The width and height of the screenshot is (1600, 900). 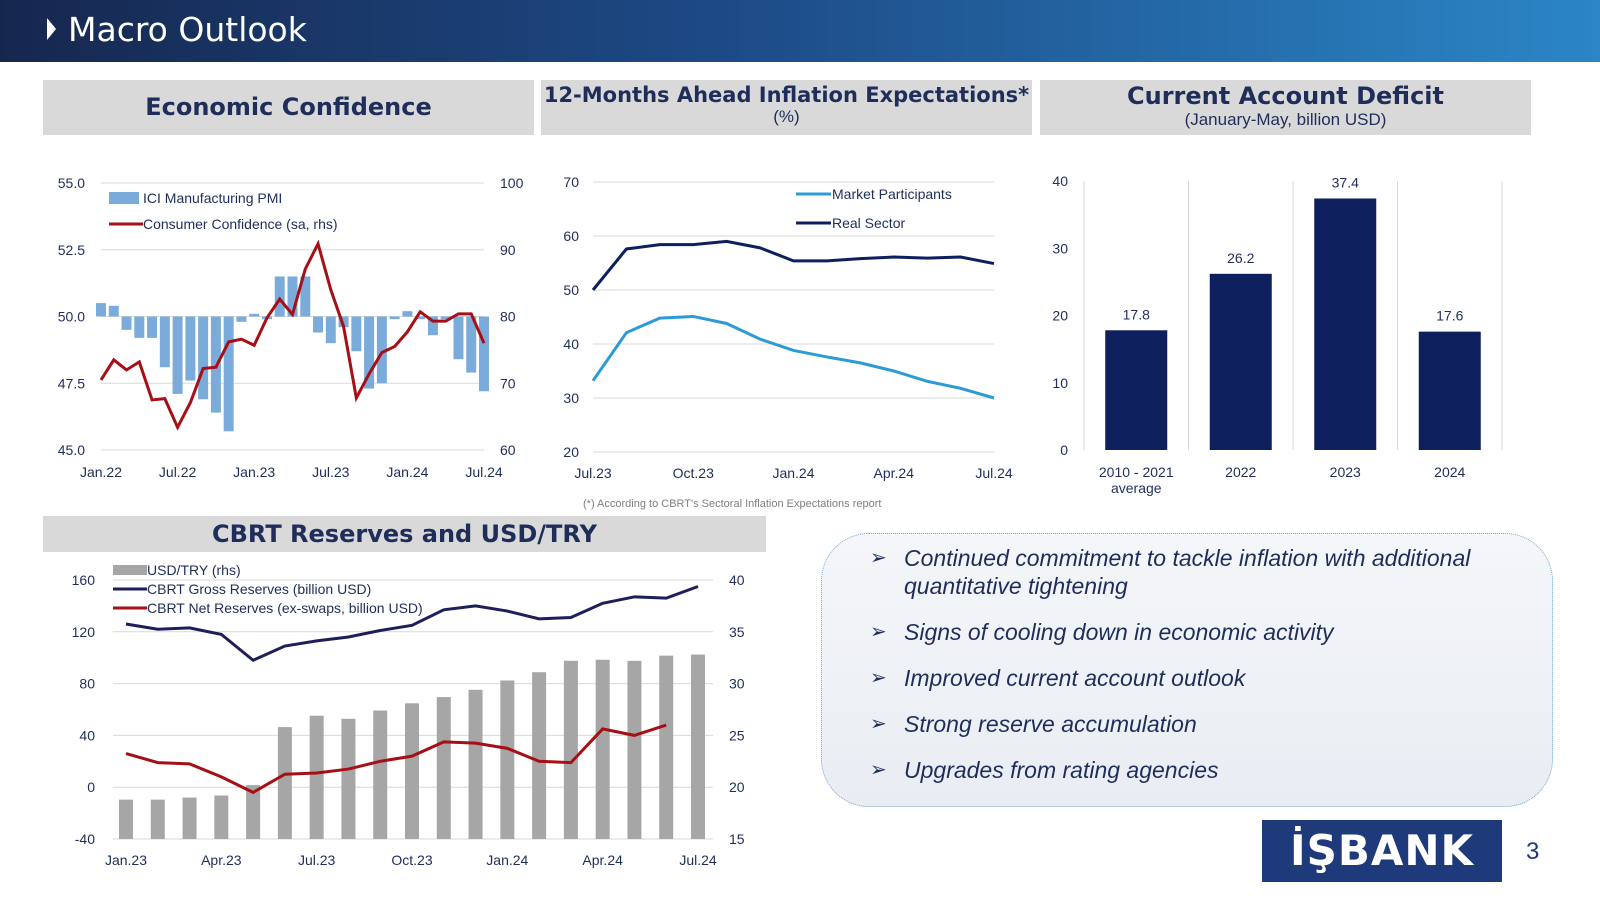 I want to click on y-tick-label: 40, so click(x=1060, y=181).